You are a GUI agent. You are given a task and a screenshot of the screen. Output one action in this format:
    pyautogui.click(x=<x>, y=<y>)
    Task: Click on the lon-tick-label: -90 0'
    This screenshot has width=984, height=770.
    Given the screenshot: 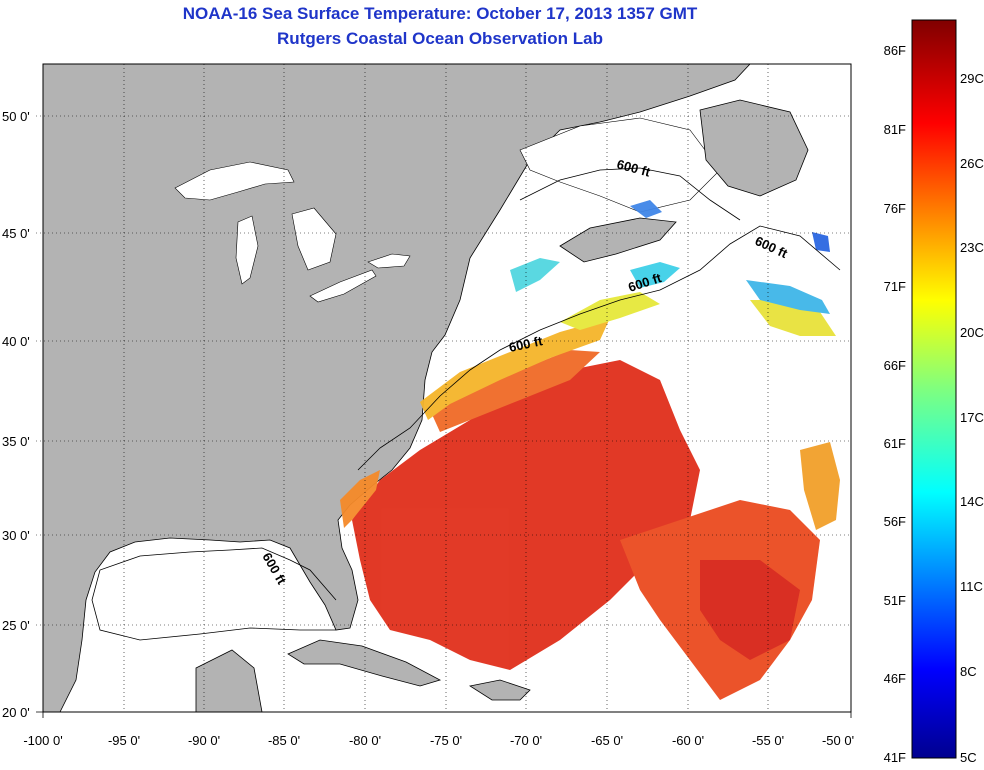 What is the action you would take?
    pyautogui.click(x=204, y=740)
    